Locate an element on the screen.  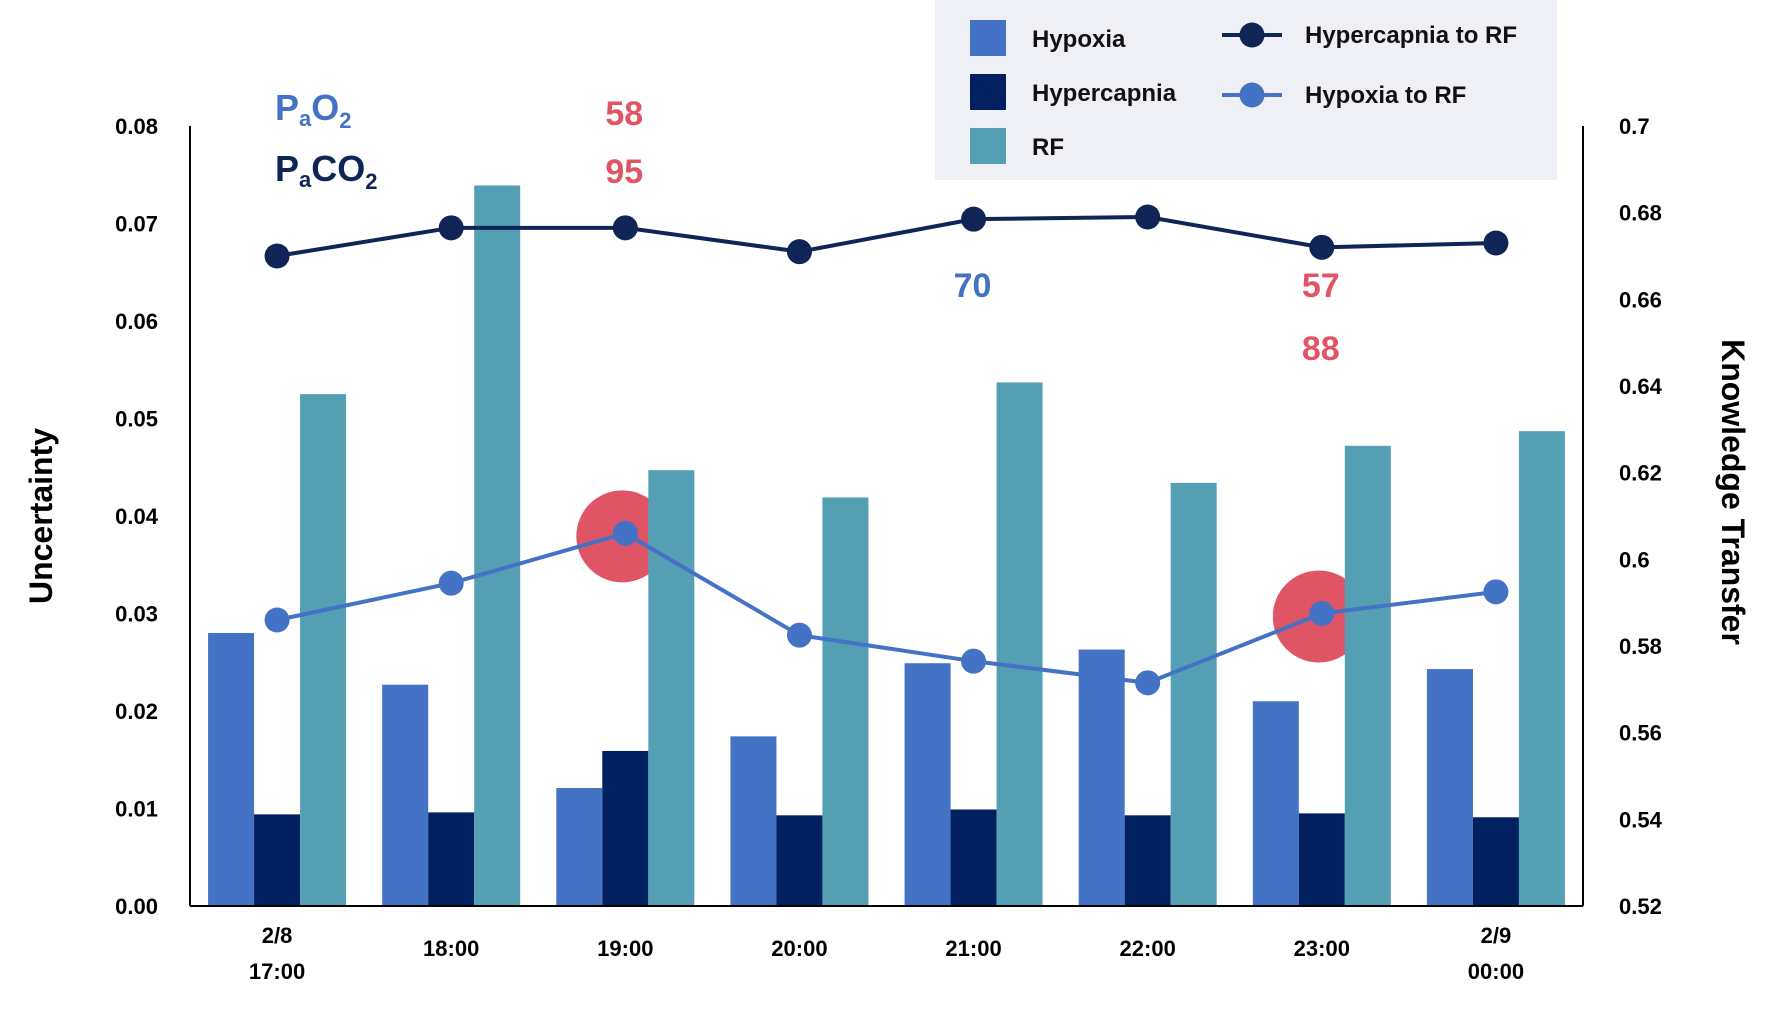
x-tick-5-0: 22:00 is located at coordinates (1148, 948).